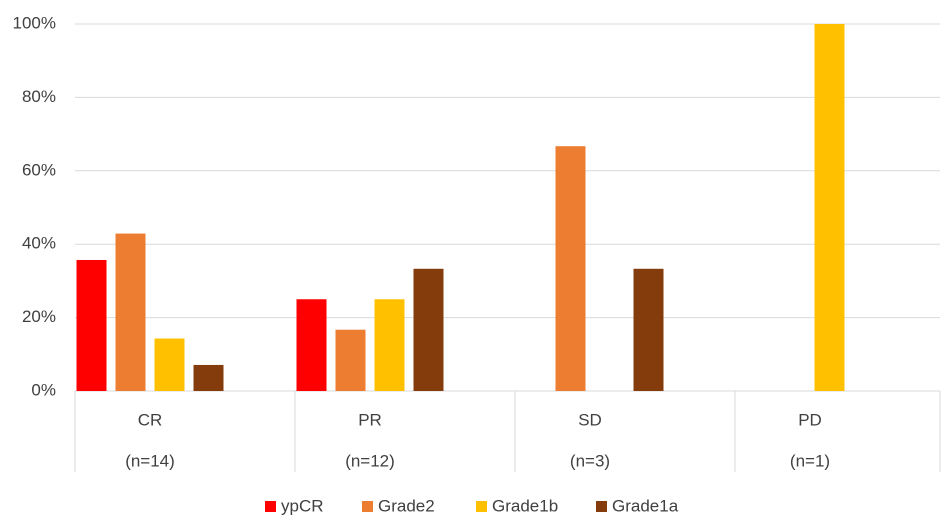  What do you see at coordinates (590, 419) in the screenshot?
I see `x-tick-label: SD` at bounding box center [590, 419].